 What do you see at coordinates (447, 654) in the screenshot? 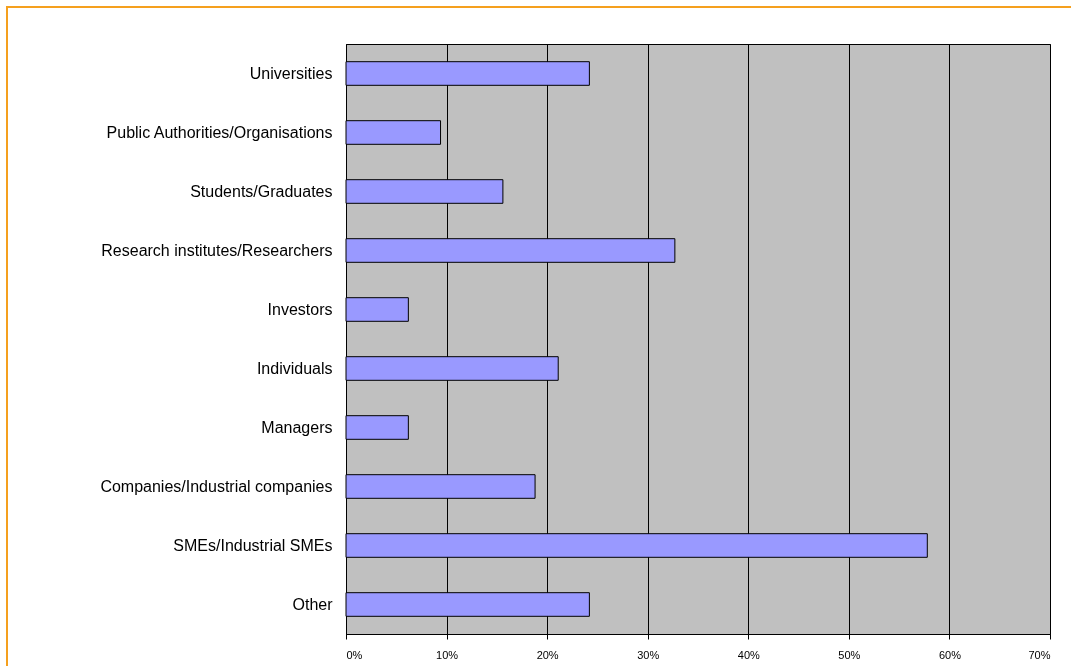
I see `x-tick-label: 10%` at bounding box center [447, 654].